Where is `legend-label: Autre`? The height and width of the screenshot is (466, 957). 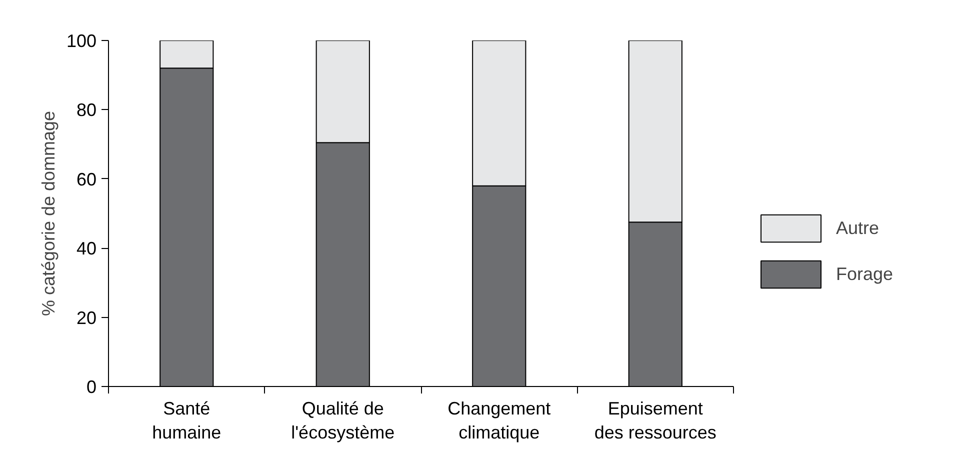 legend-label: Autre is located at coordinates (858, 228).